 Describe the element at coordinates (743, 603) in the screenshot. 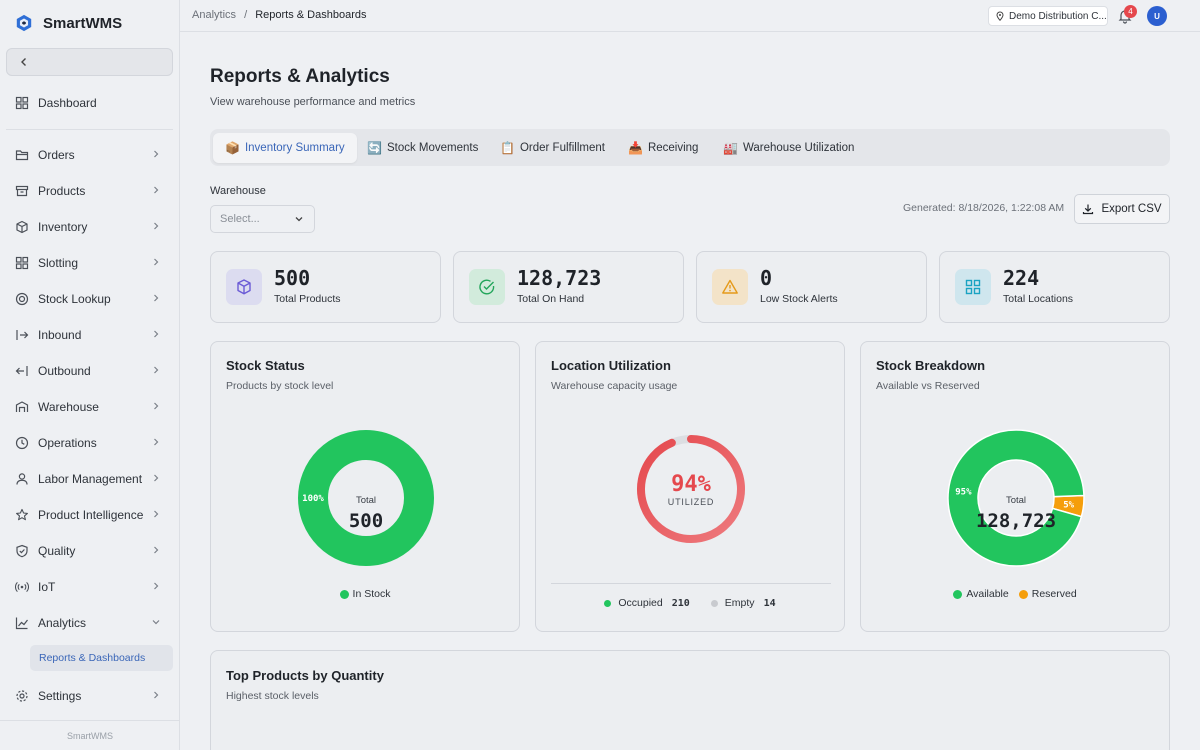

I see `legend-item: Empty 14` at that location.